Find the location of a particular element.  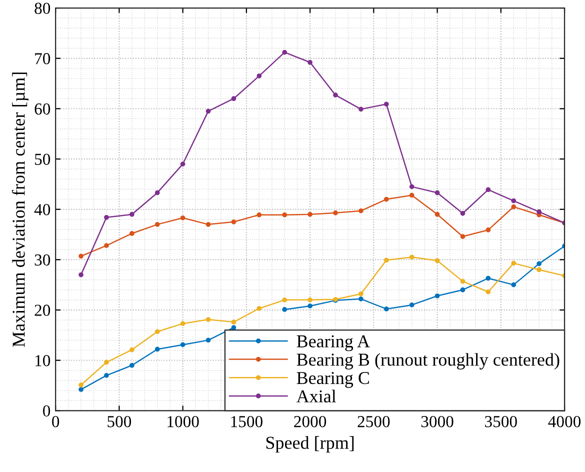

x-tick-label: 2000 is located at coordinates (310, 422).